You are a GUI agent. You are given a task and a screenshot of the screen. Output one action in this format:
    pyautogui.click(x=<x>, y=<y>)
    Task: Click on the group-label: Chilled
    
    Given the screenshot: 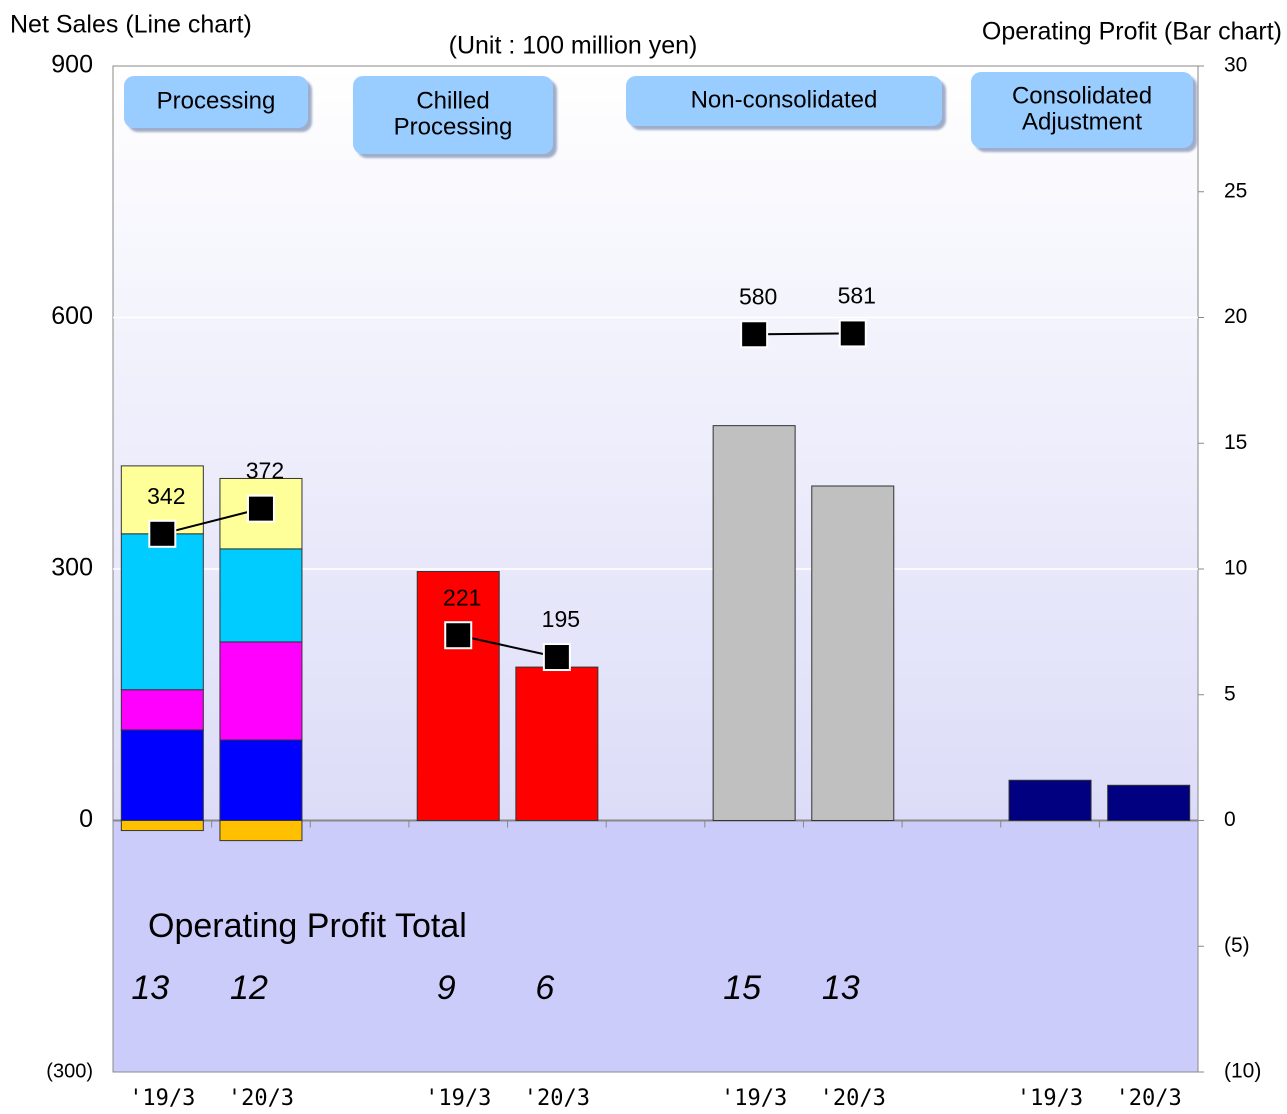 What is the action you would take?
    pyautogui.click(x=452, y=100)
    